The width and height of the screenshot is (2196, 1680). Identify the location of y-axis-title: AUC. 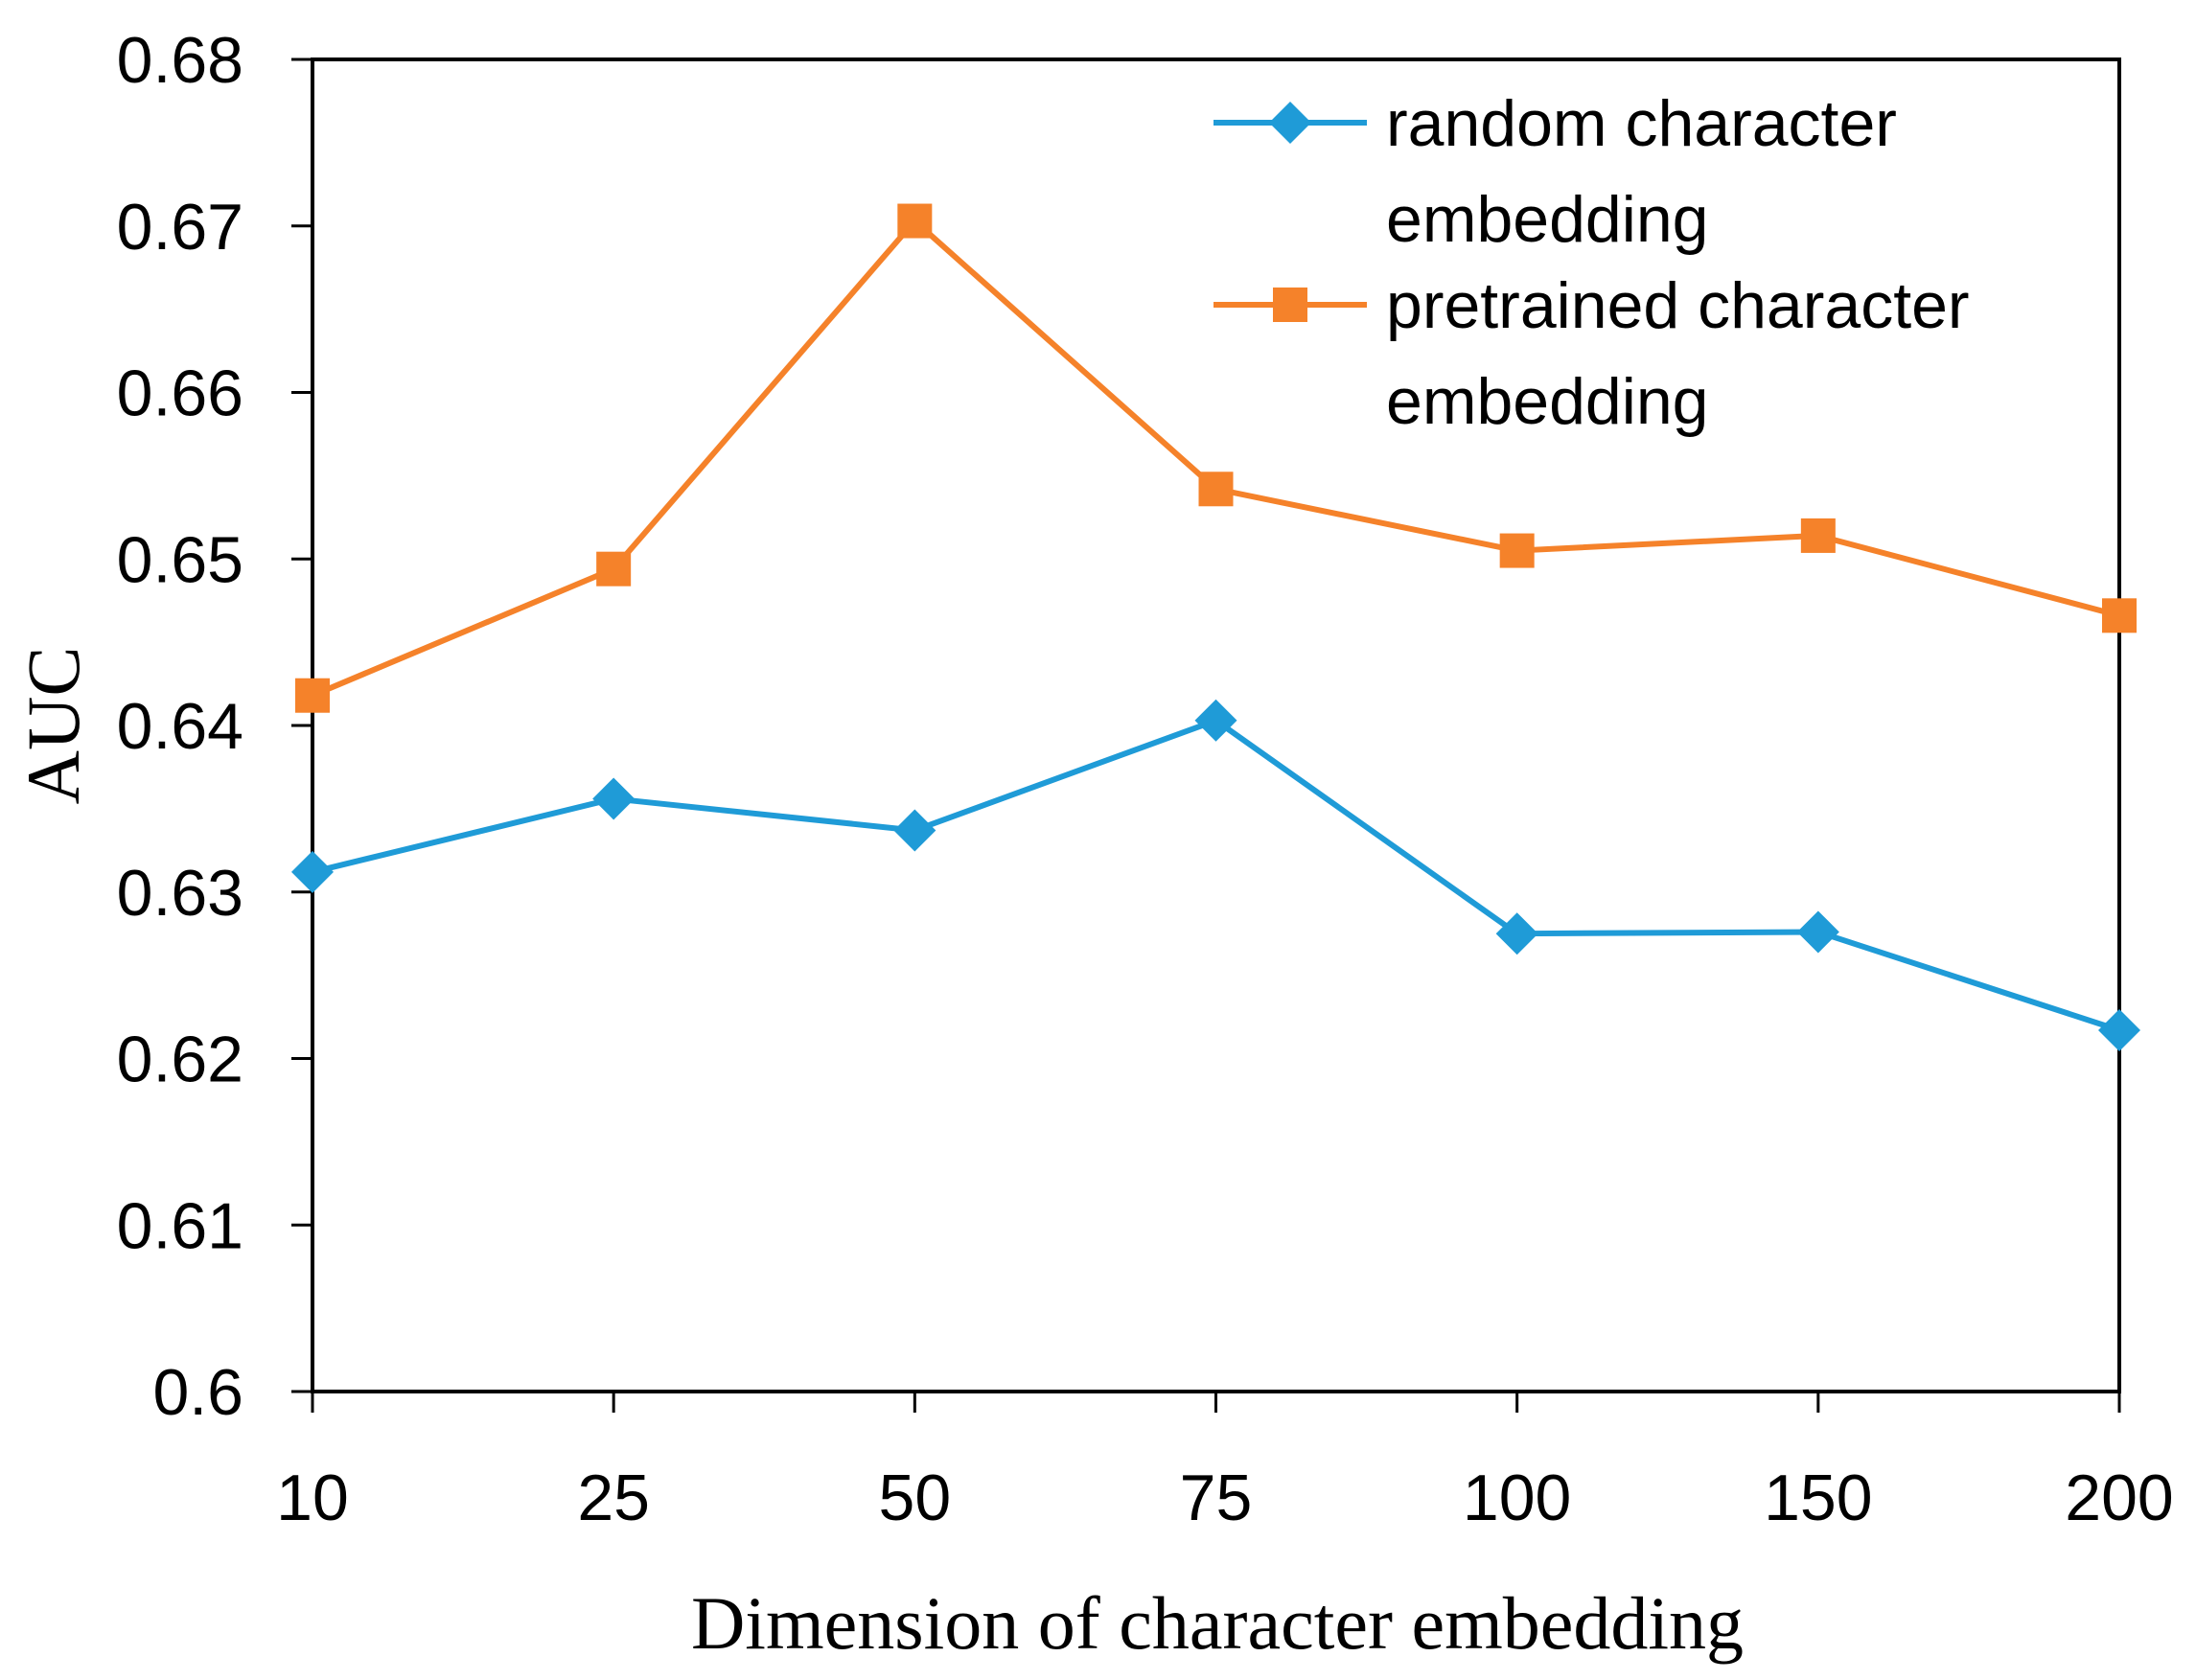
(53, 726).